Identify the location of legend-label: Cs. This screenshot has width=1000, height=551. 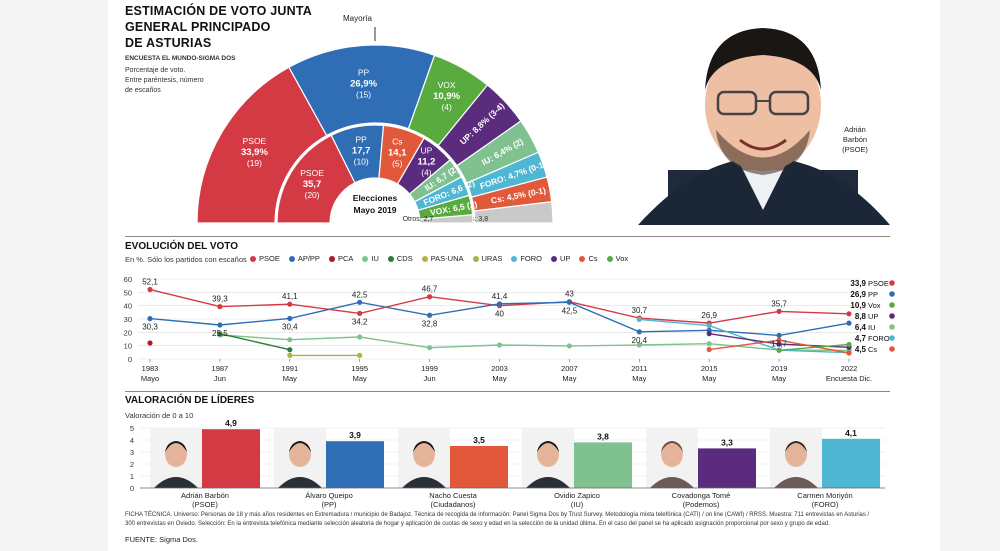
(593, 258).